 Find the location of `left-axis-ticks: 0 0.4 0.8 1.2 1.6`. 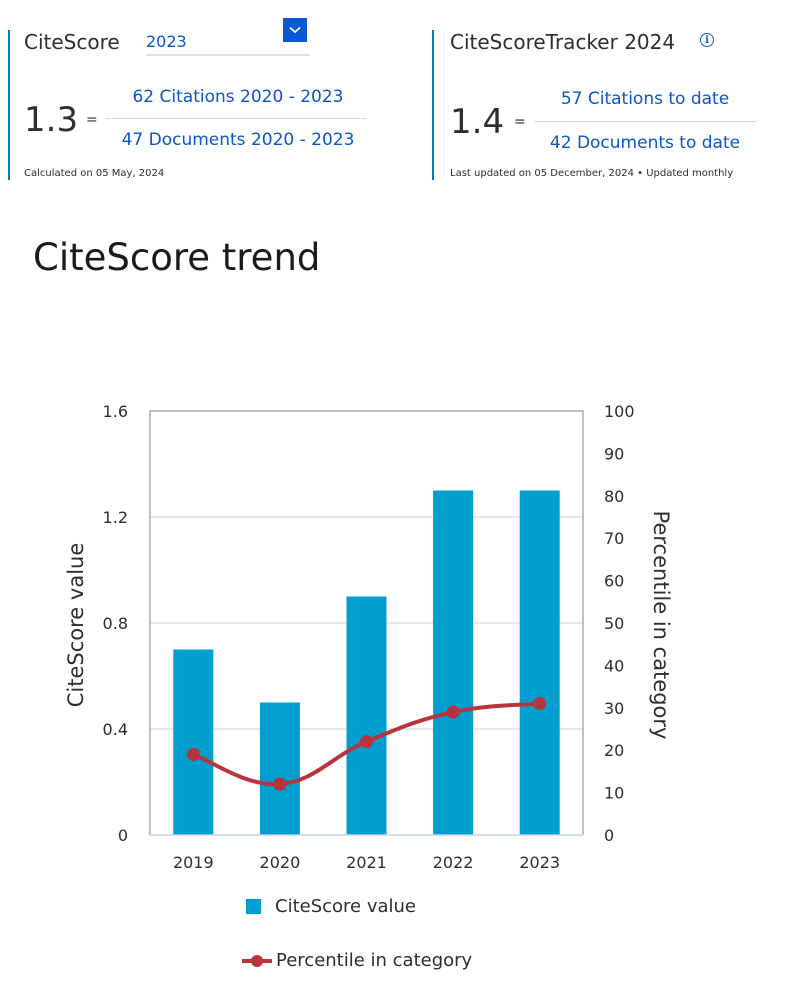

left-axis-ticks: 0 0.4 0.8 1.2 1.6 is located at coordinates (115, 623).